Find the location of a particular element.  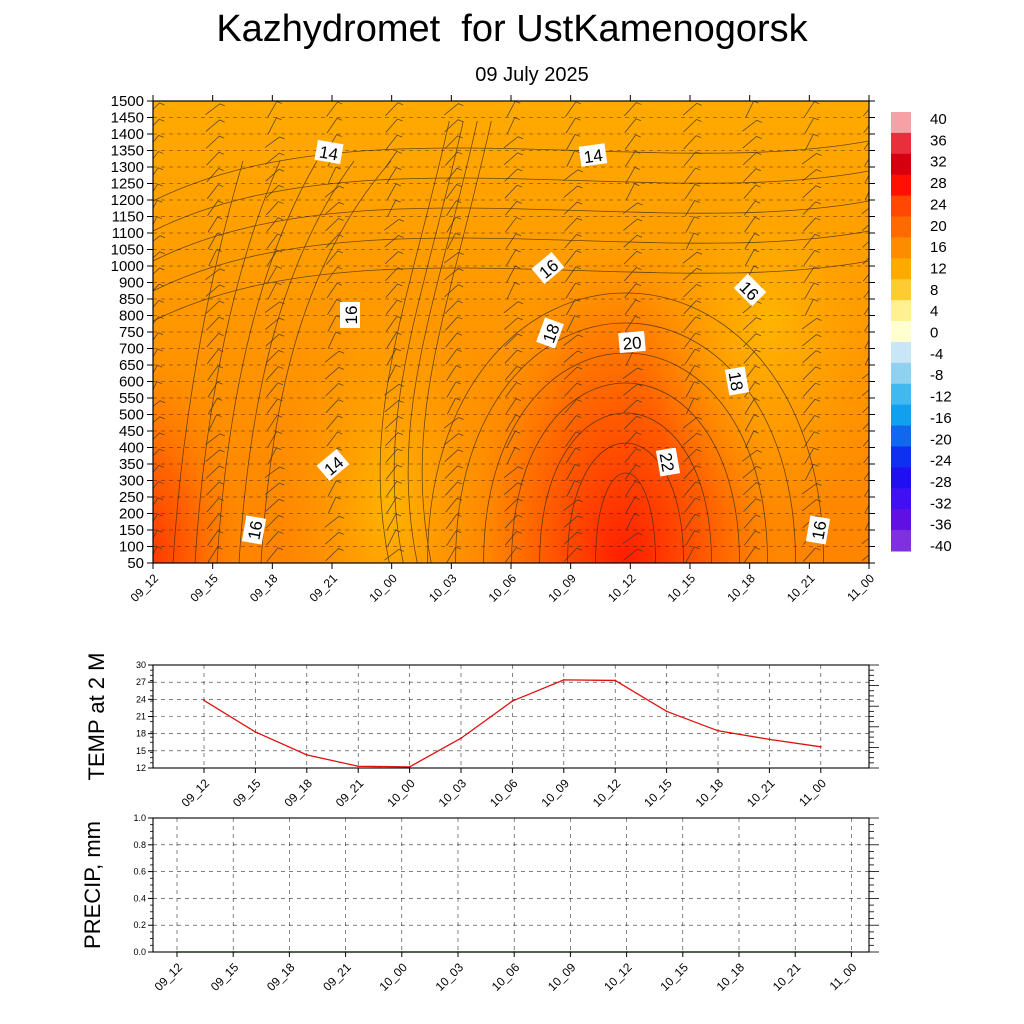

colorbar-label: 24 is located at coordinates (938, 204).